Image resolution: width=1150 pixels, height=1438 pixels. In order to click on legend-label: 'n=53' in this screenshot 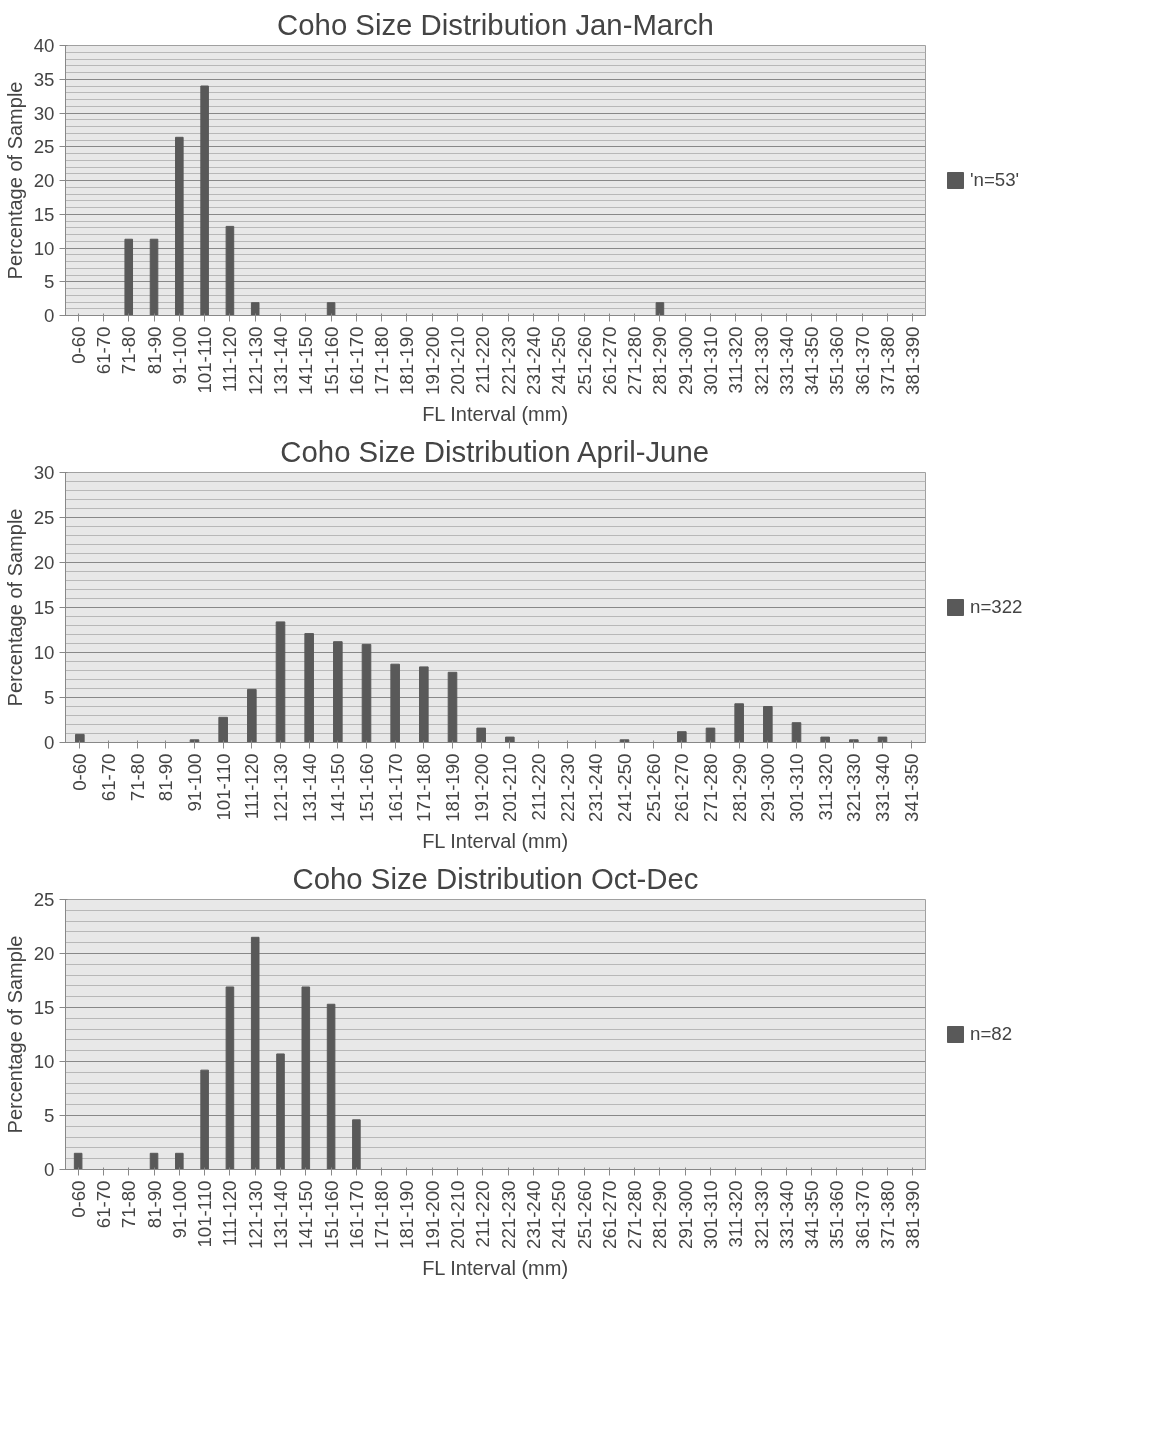, I will do `click(995, 180)`.